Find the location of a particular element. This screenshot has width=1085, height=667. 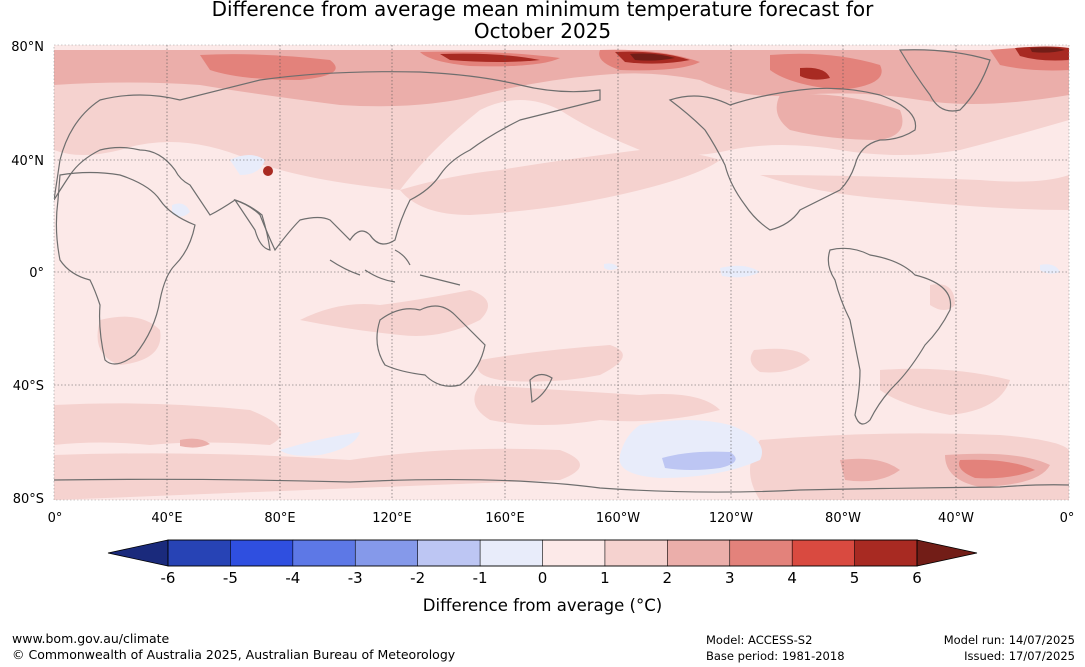

colorbar-tick-label: 0 is located at coordinates (543, 578).